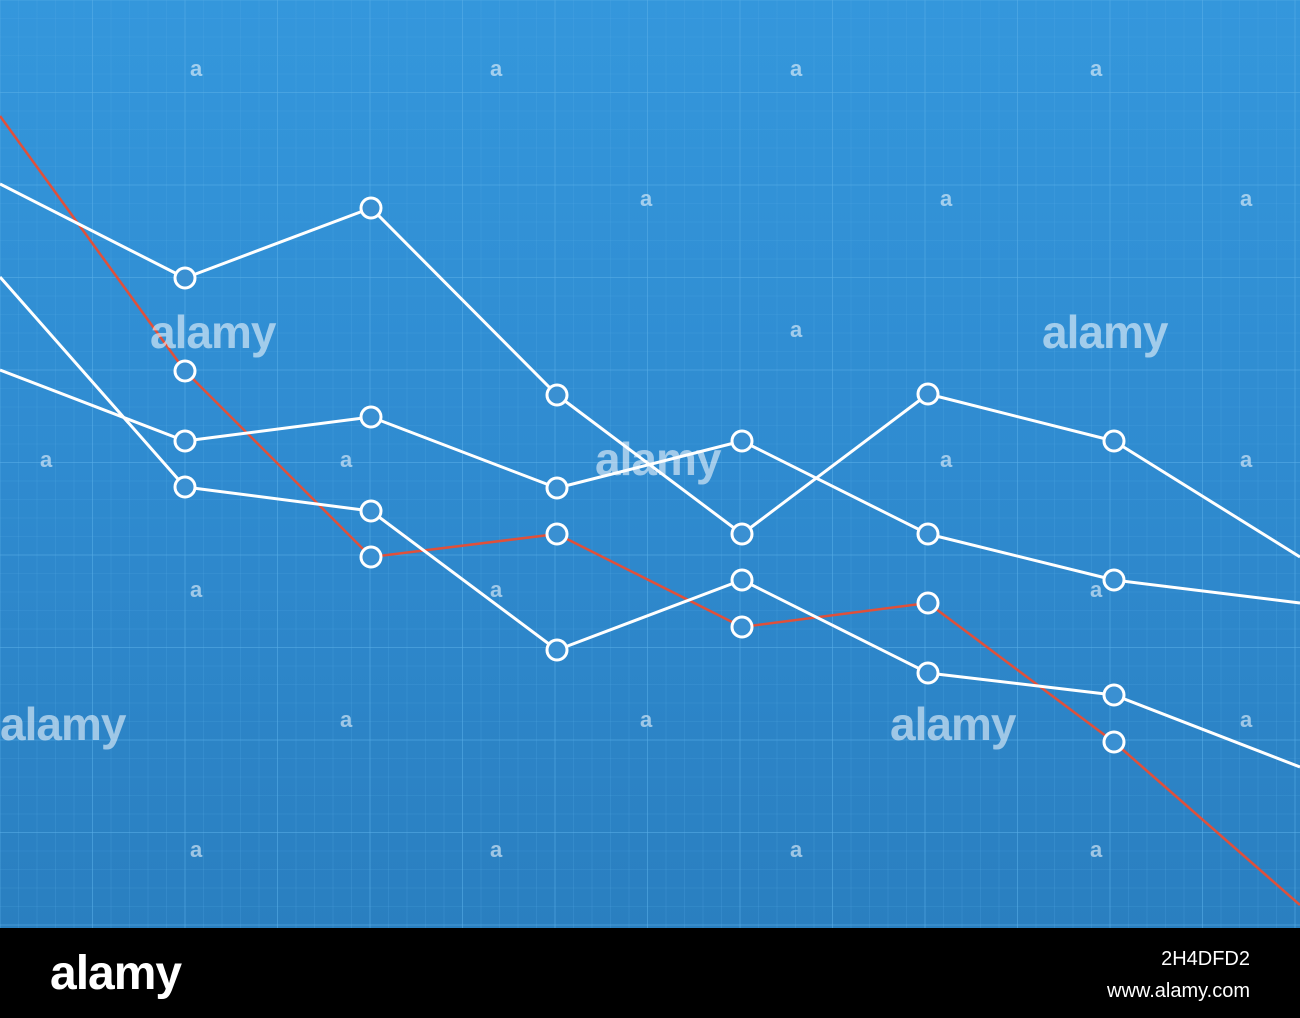 This screenshot has height=1018, width=1300. What do you see at coordinates (1178, 991) in the screenshot?
I see `footer-url: www.alamy.com` at bounding box center [1178, 991].